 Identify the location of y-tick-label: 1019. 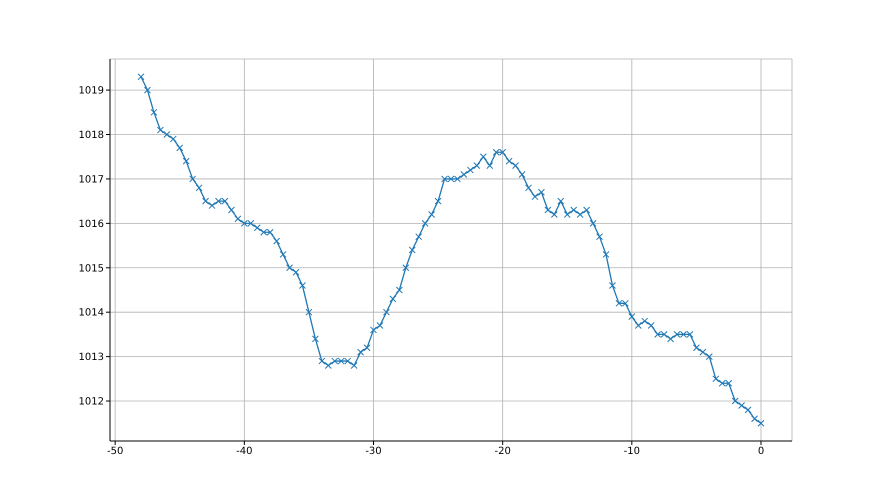
(91, 91).